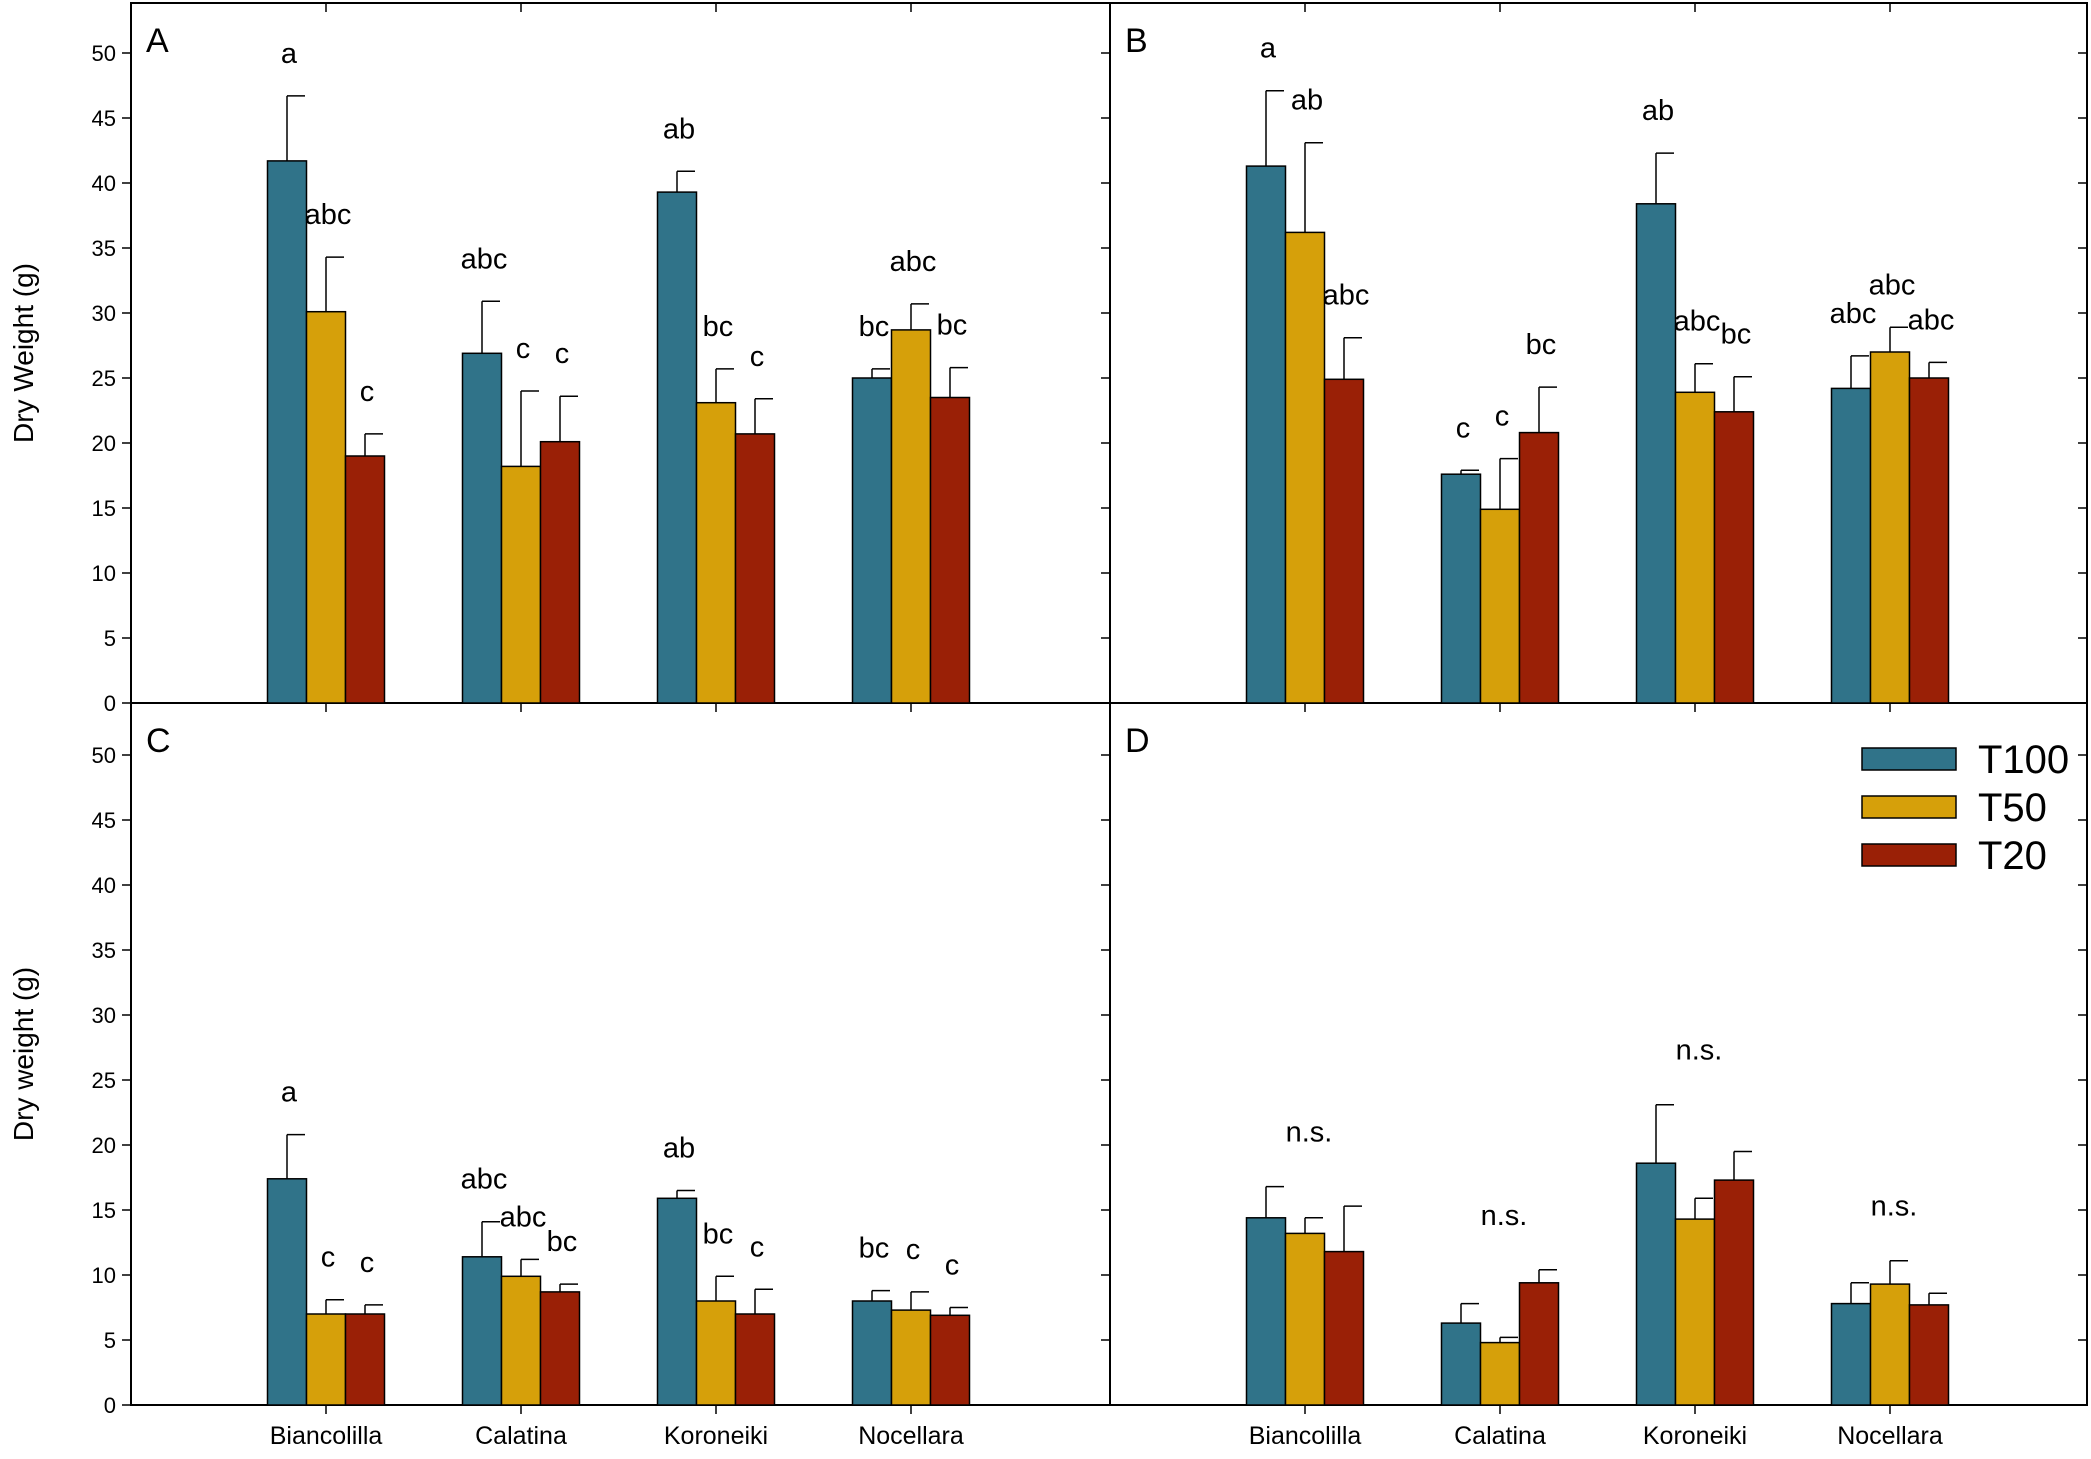  What do you see at coordinates (872, 1353) in the screenshot?
I see `bar-c-nocellara-t100` at bounding box center [872, 1353].